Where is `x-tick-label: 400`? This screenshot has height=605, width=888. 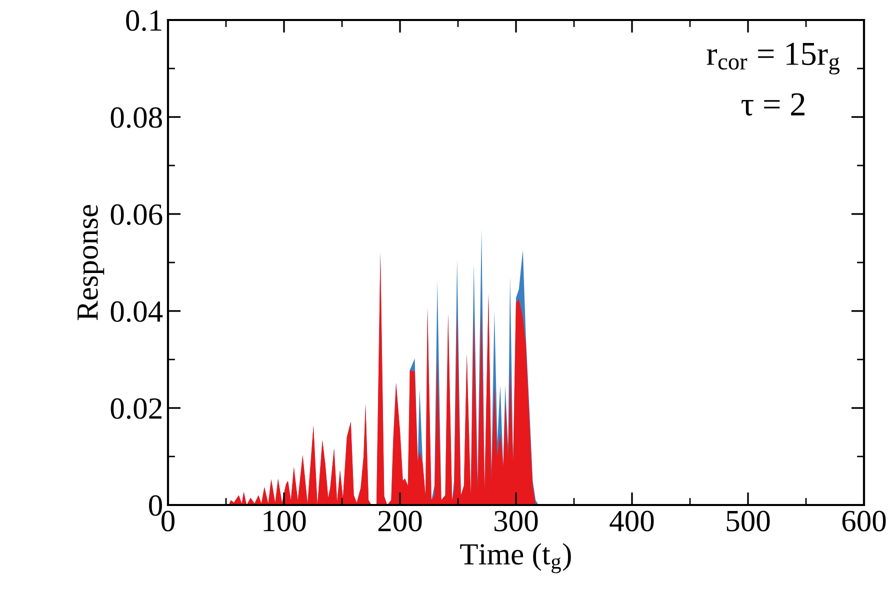 x-tick-label: 400 is located at coordinates (632, 521).